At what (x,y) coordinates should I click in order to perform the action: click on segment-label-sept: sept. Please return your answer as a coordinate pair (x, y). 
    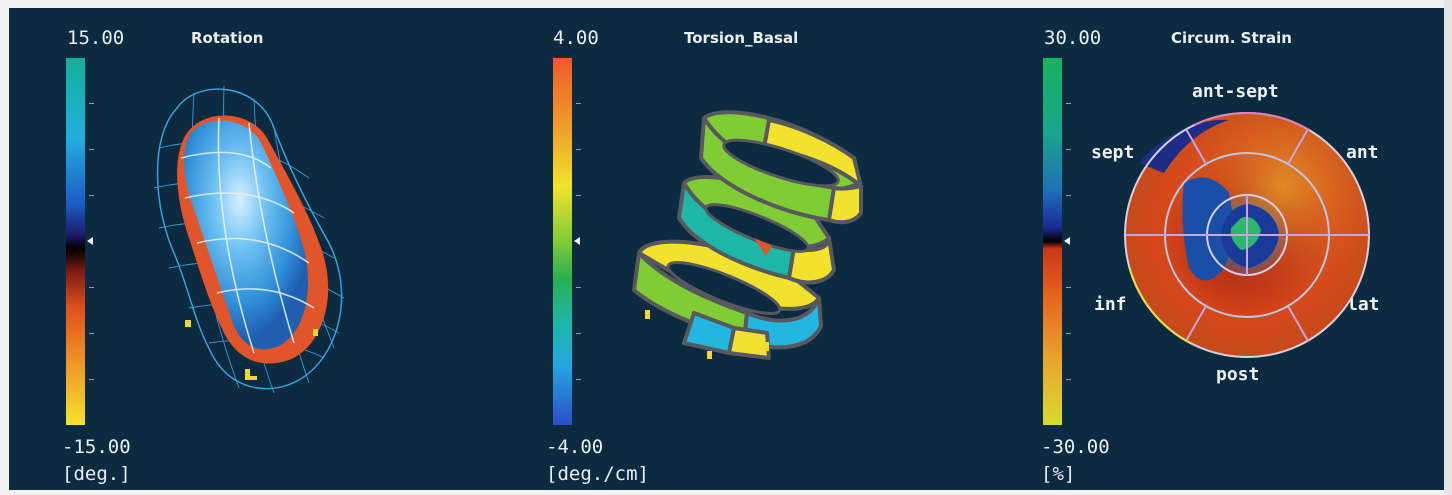
    Looking at the image, I should click on (1113, 152).